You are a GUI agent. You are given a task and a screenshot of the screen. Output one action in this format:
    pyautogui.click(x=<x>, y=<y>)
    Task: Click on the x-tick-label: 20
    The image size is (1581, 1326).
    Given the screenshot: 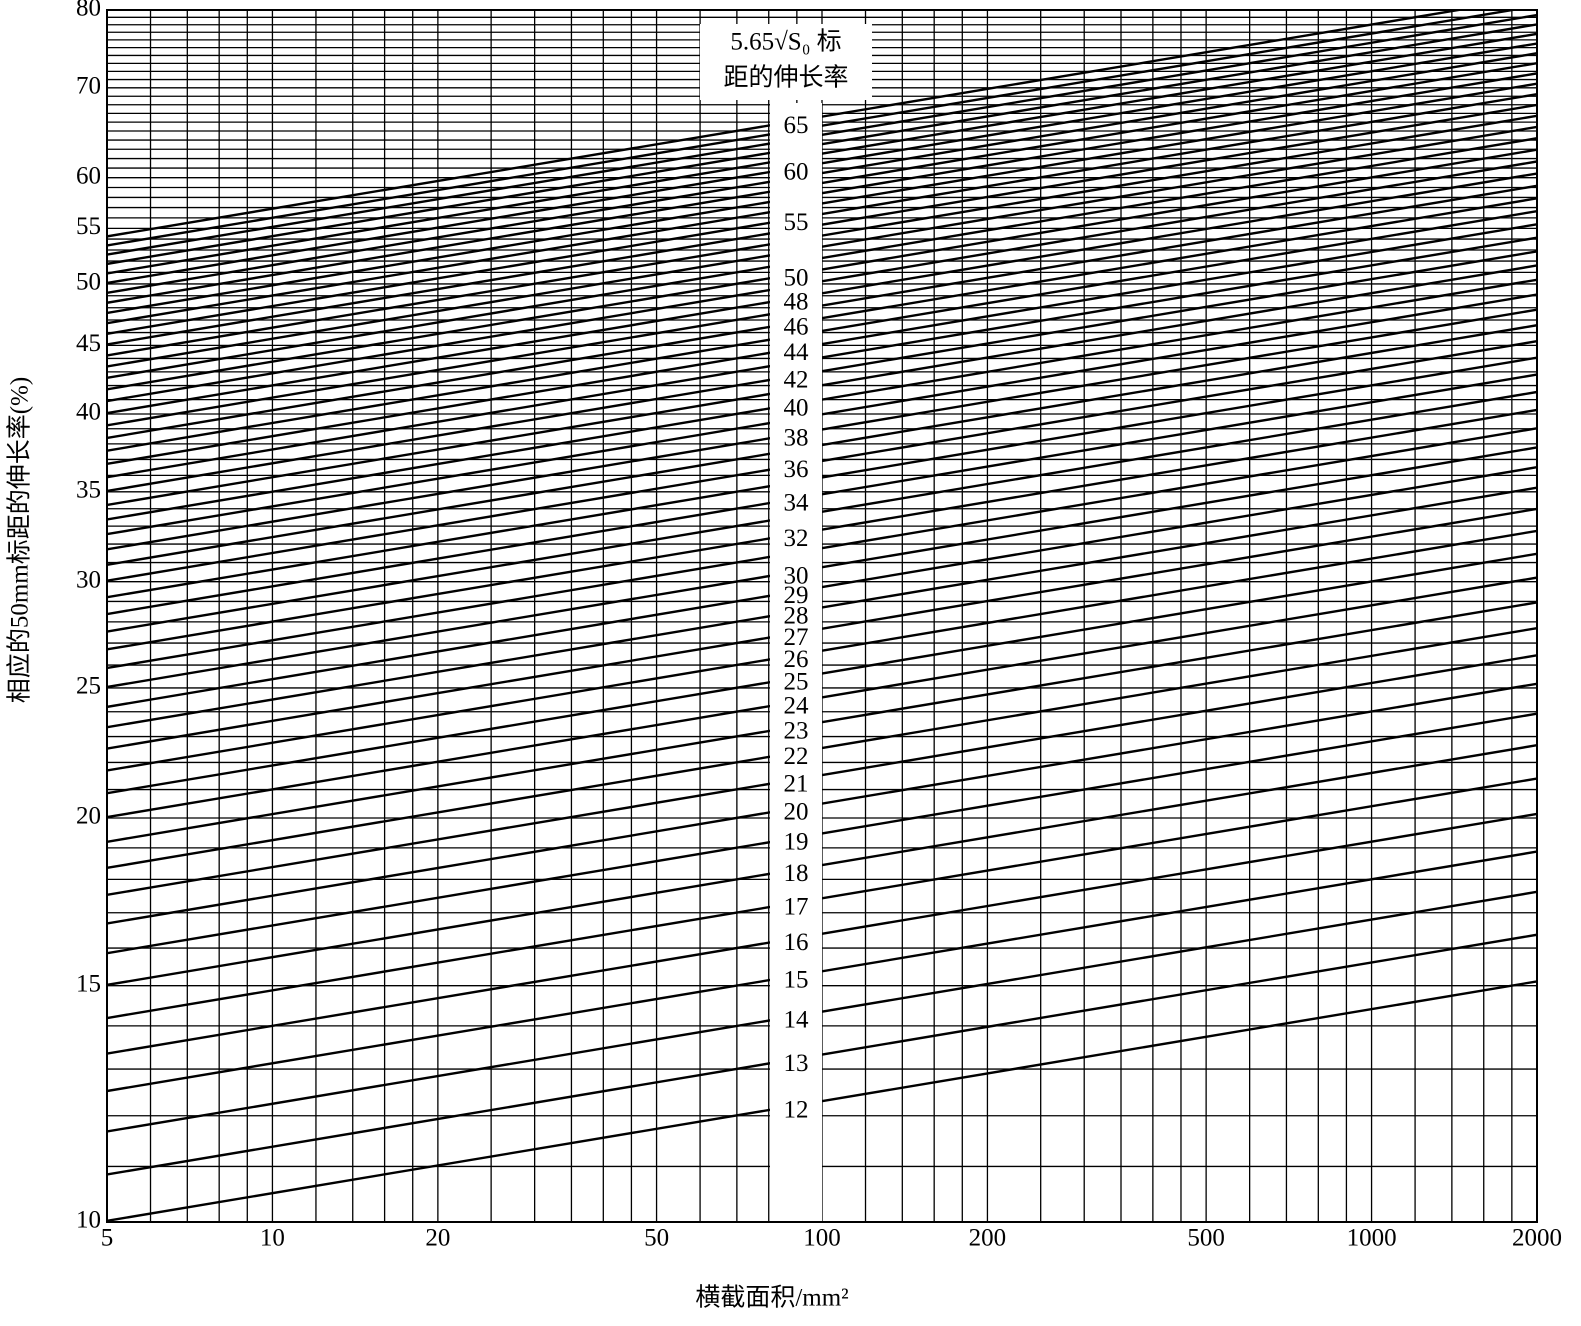 What is the action you would take?
    pyautogui.click(x=437, y=1238)
    